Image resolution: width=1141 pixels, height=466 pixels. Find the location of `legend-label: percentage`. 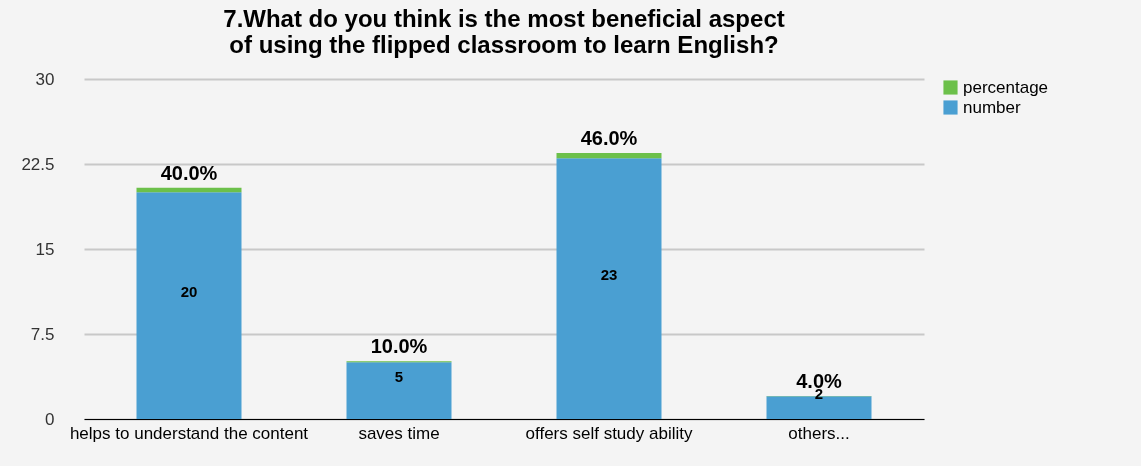

legend-label: percentage is located at coordinates (1006, 87).